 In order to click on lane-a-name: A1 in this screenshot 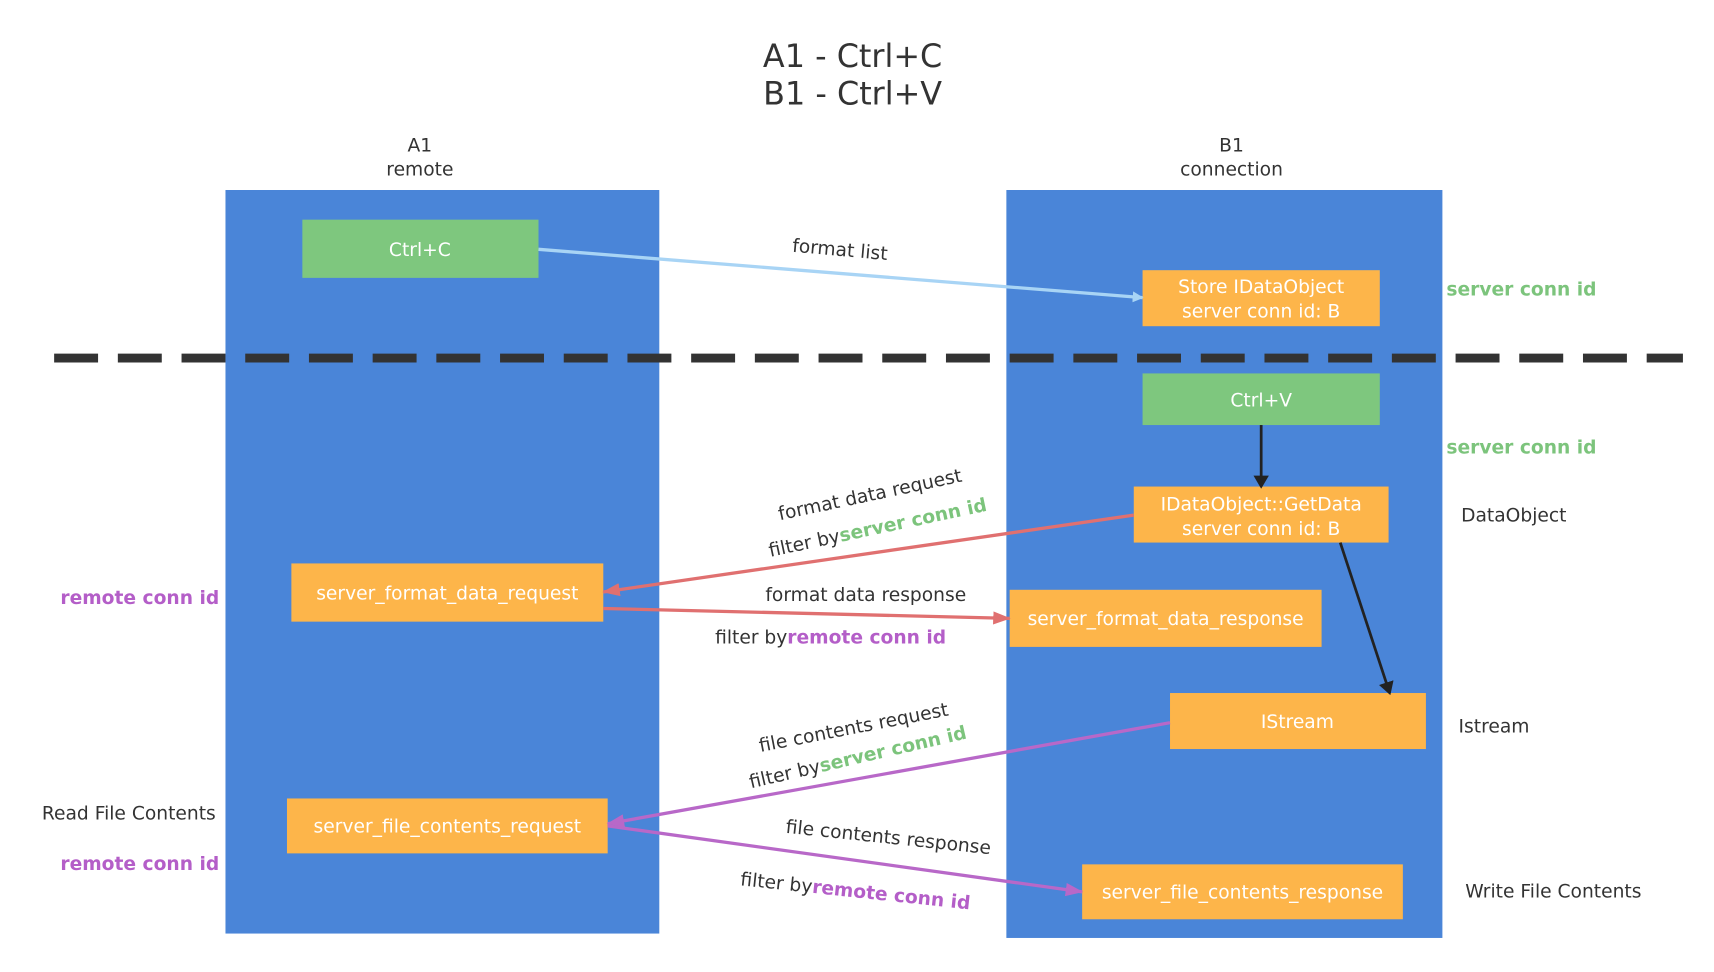, I will do `click(420, 146)`.